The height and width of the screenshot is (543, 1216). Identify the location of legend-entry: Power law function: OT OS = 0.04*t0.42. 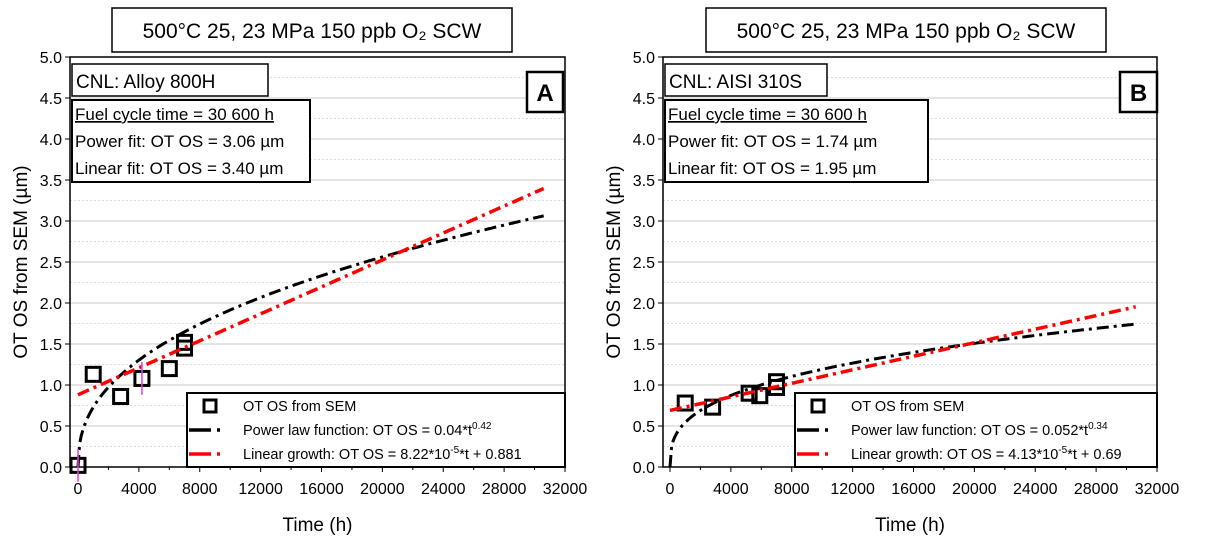
(367, 430).